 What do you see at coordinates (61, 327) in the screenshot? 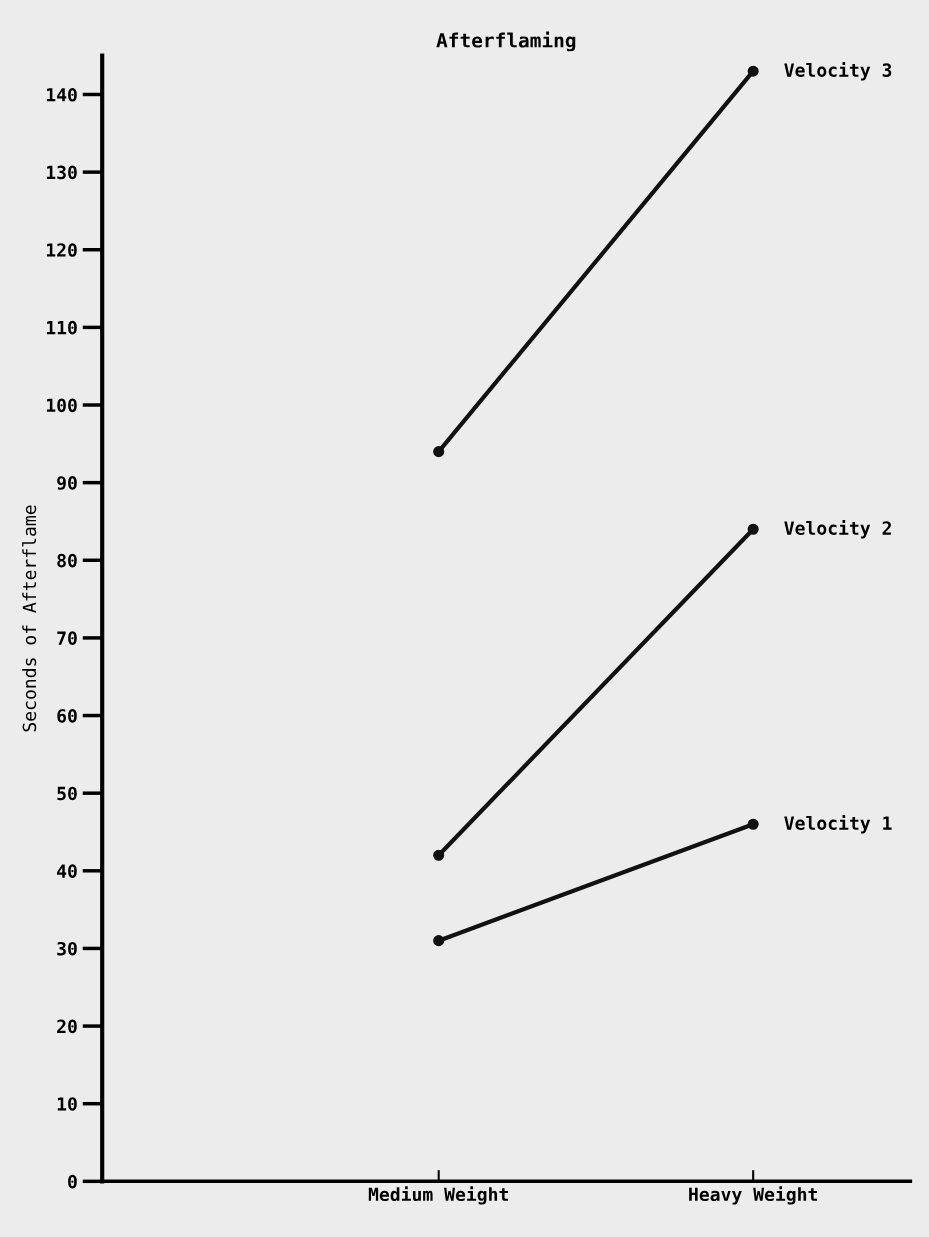
I see `y-tick-label: 110` at bounding box center [61, 327].